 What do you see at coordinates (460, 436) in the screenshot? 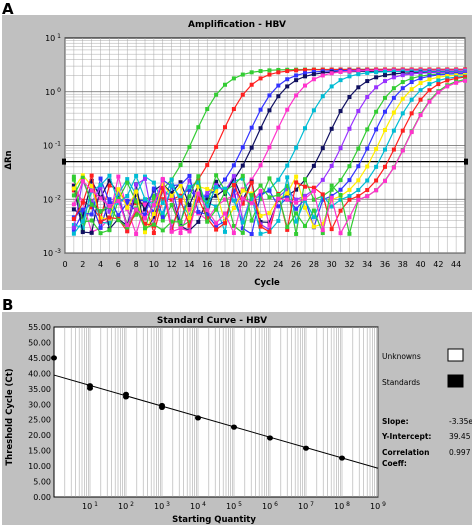
I see `intercept-value: 39.45` at bounding box center [460, 436].